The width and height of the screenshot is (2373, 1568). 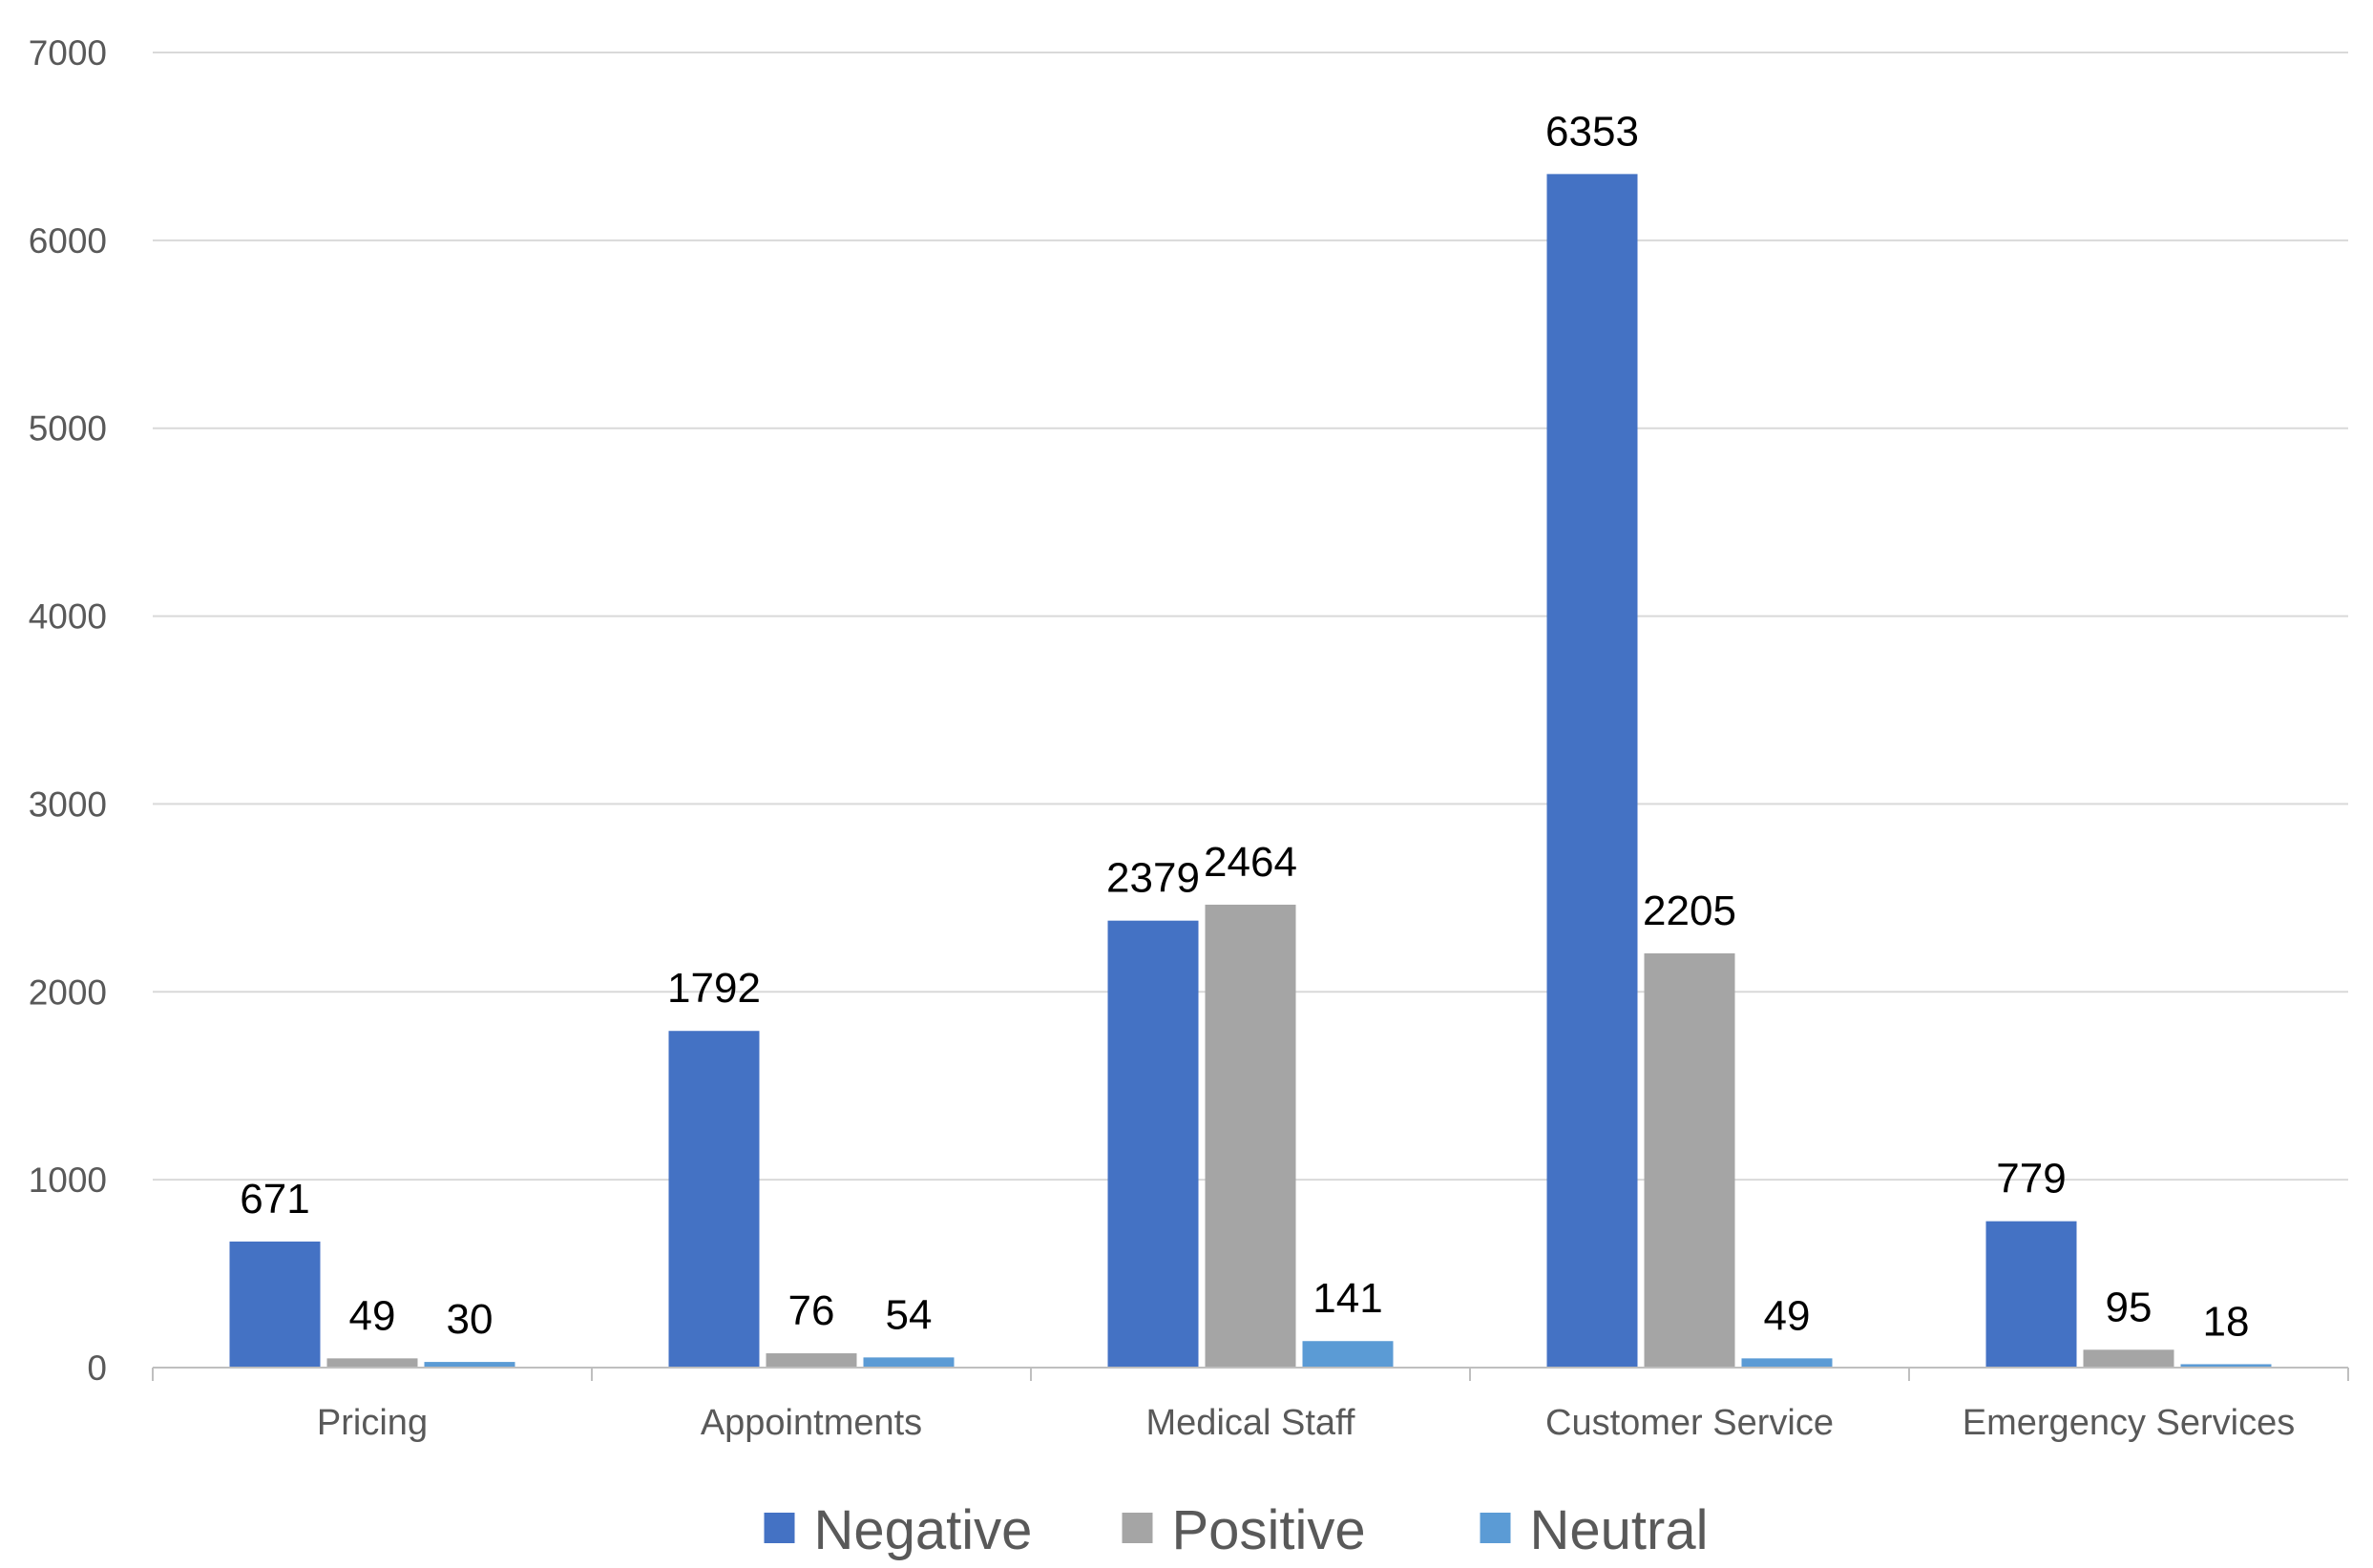 What do you see at coordinates (812, 1310) in the screenshot?
I see `data-label-positive-appointments: 76` at bounding box center [812, 1310].